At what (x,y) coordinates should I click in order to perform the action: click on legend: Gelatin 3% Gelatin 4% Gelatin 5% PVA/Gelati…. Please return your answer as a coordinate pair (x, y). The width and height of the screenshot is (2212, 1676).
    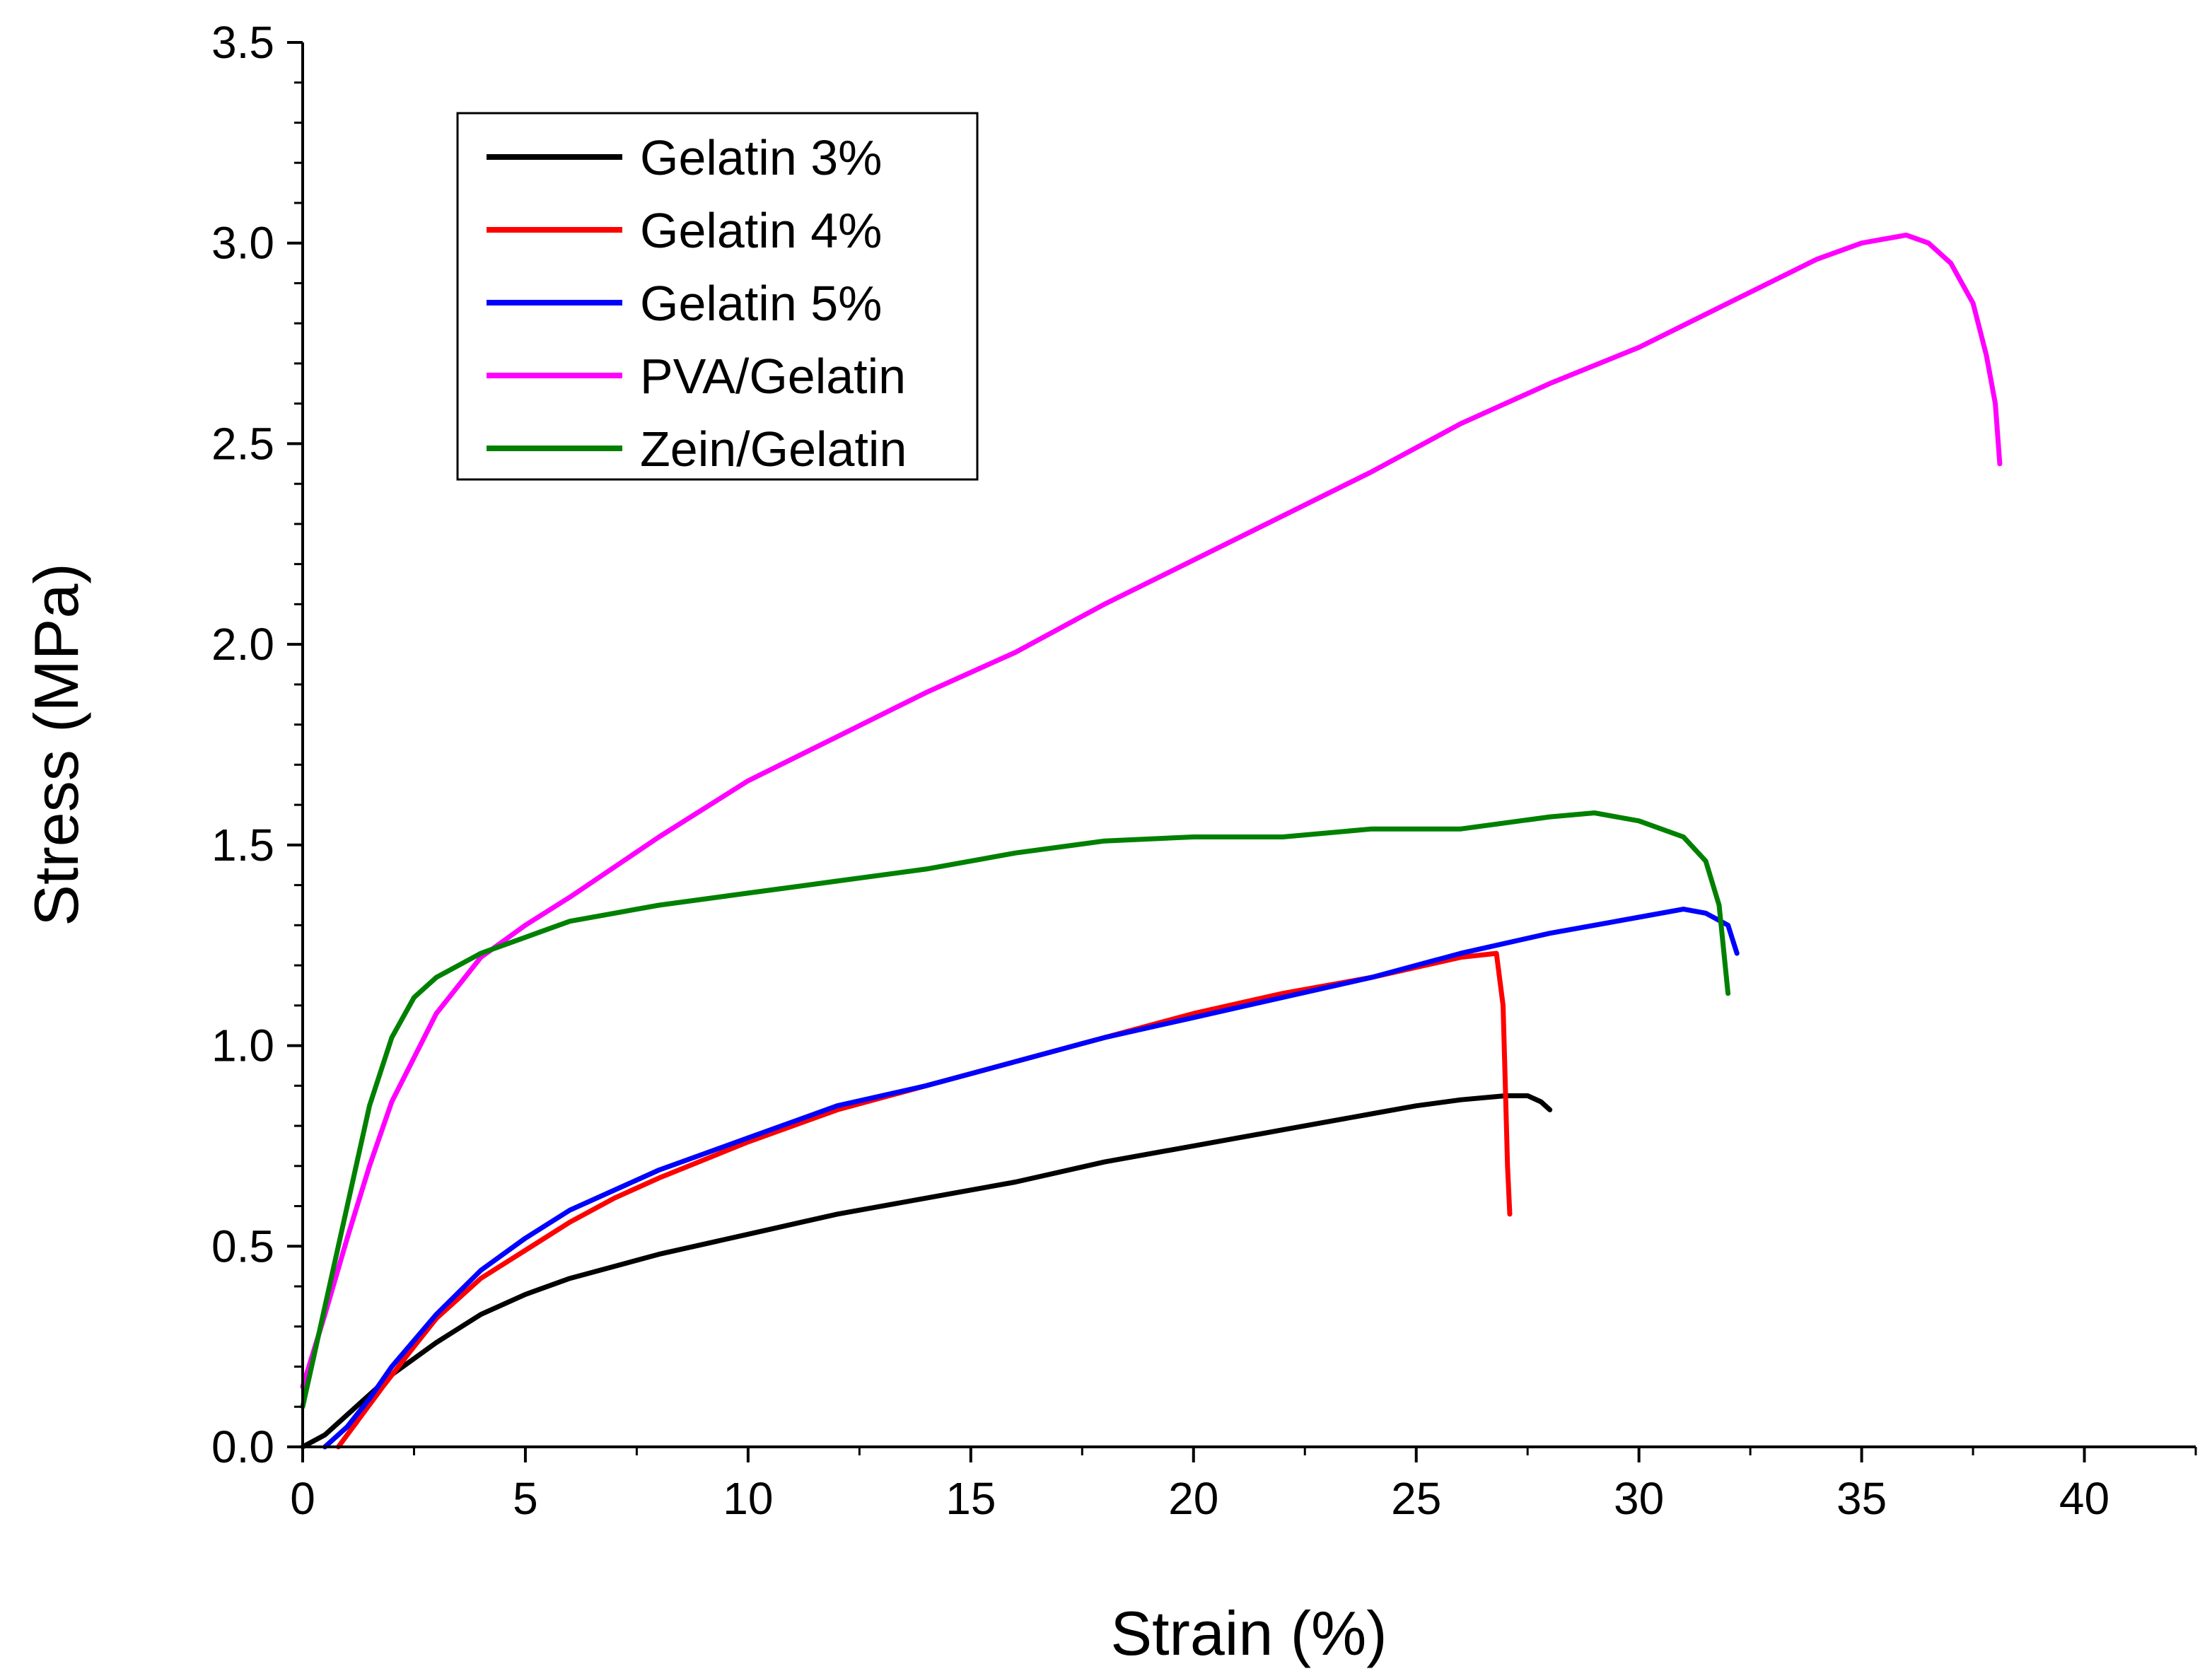
    Looking at the image, I should click on (717, 296).